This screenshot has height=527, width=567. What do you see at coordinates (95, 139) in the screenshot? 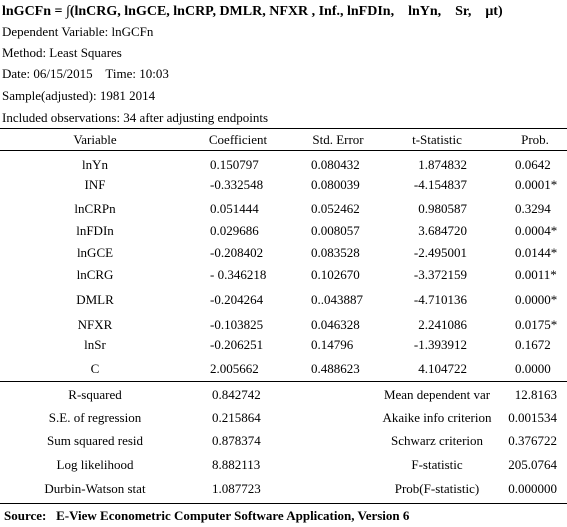
I see `column-header: Variable` at bounding box center [95, 139].